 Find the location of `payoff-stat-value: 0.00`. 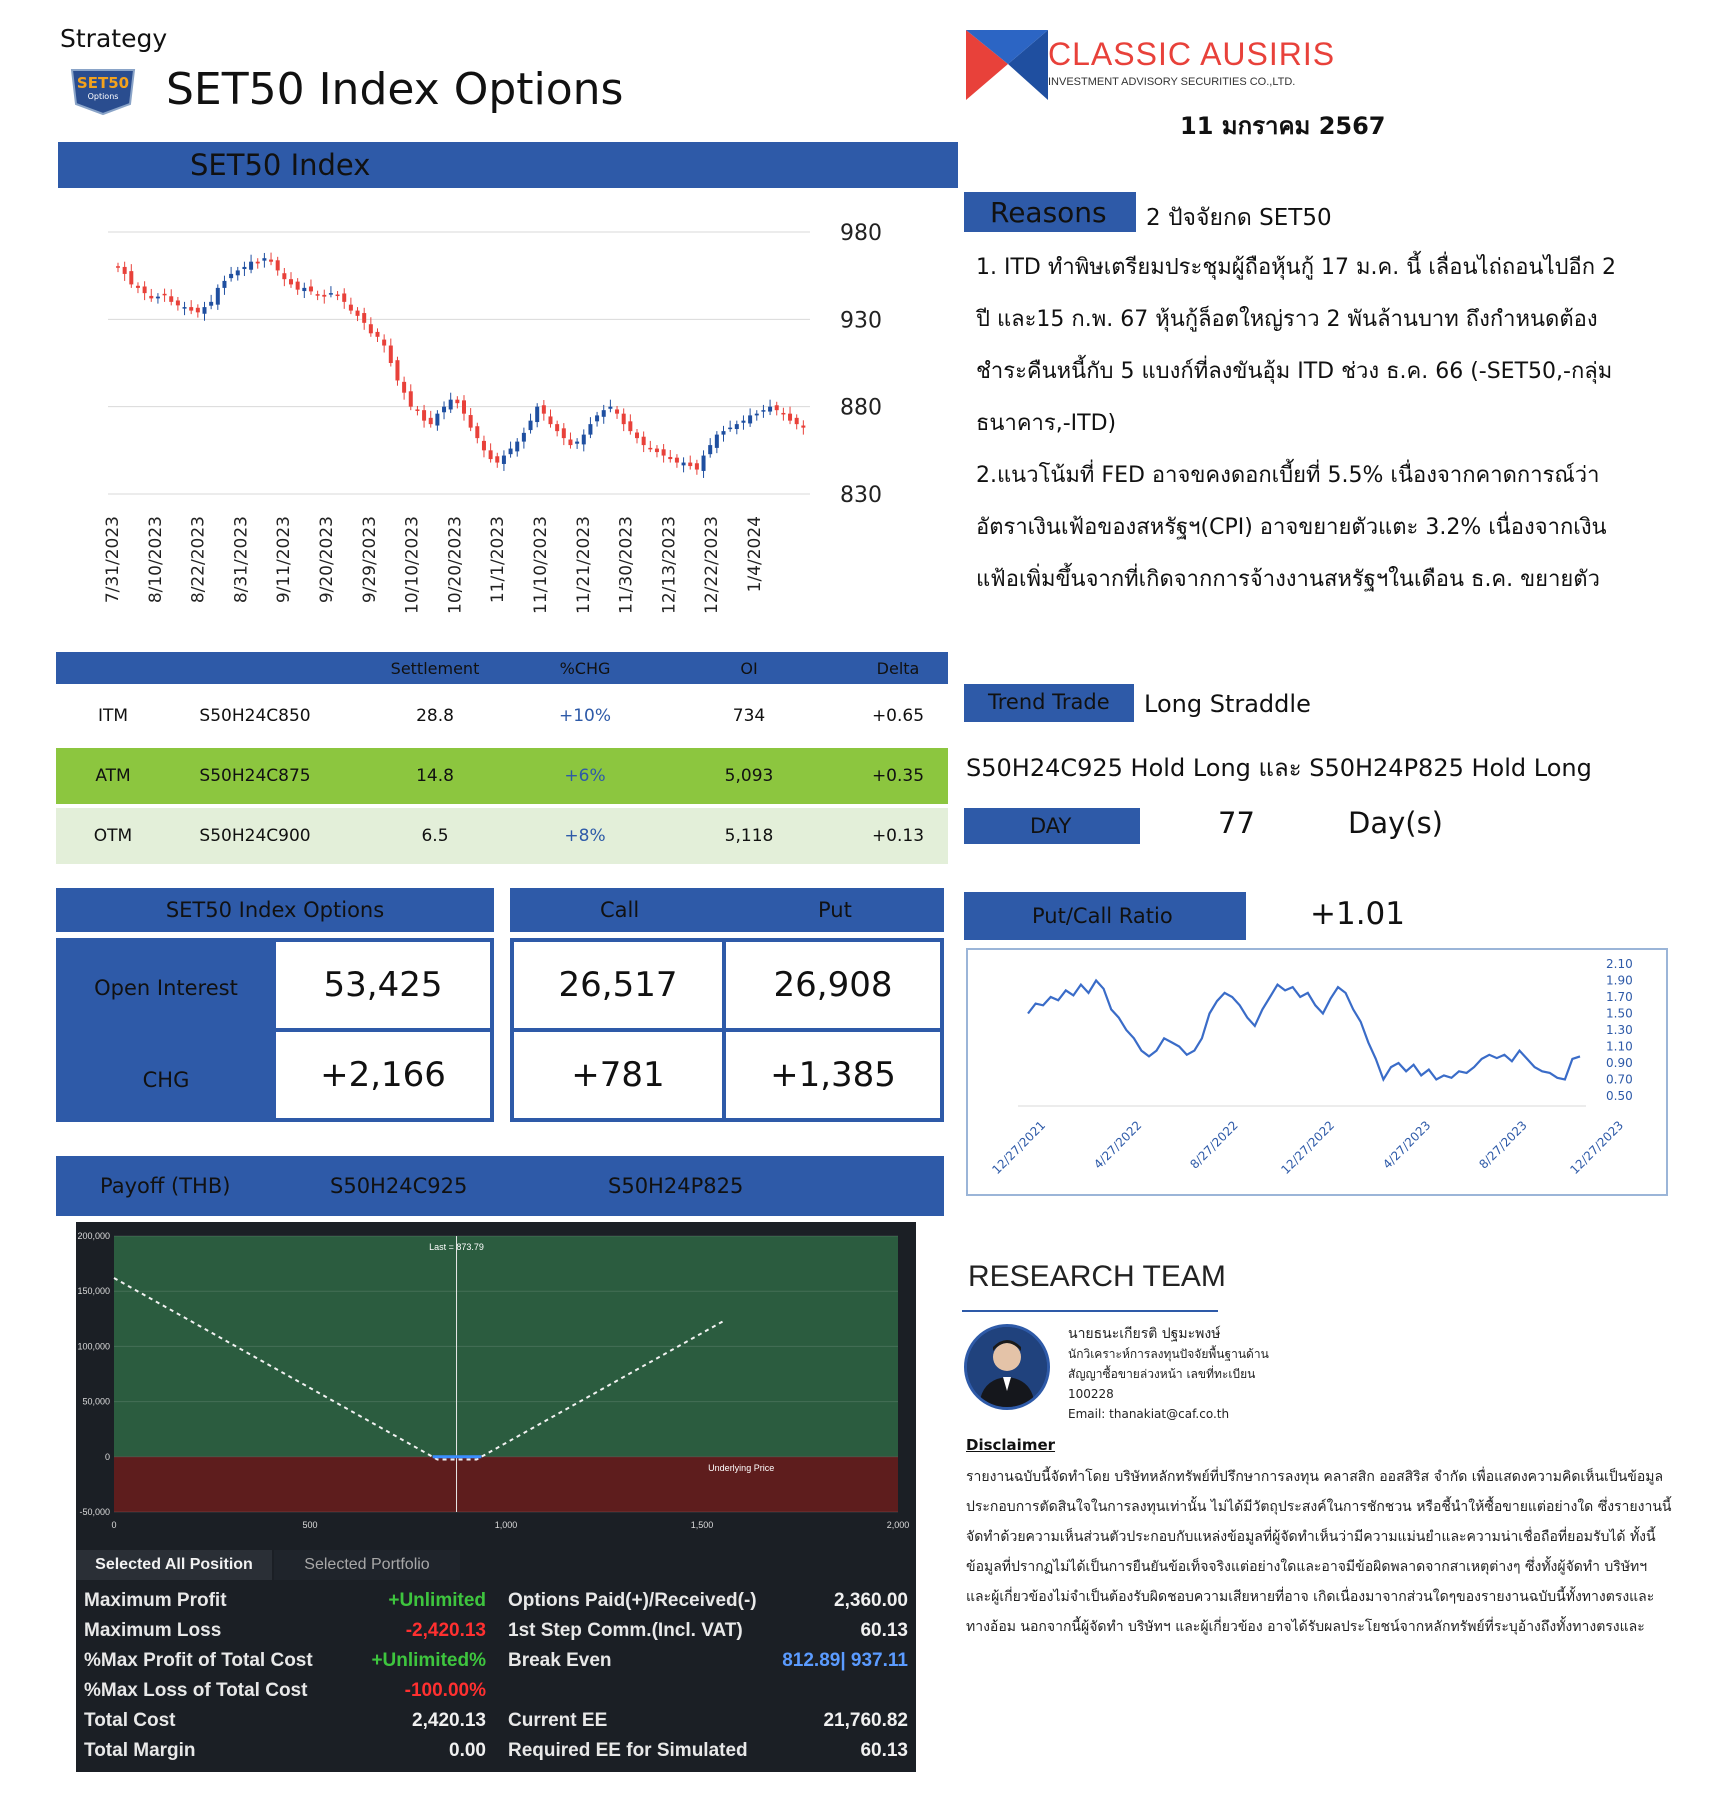

payoff-stat-value: 0.00 is located at coordinates (467, 1750).